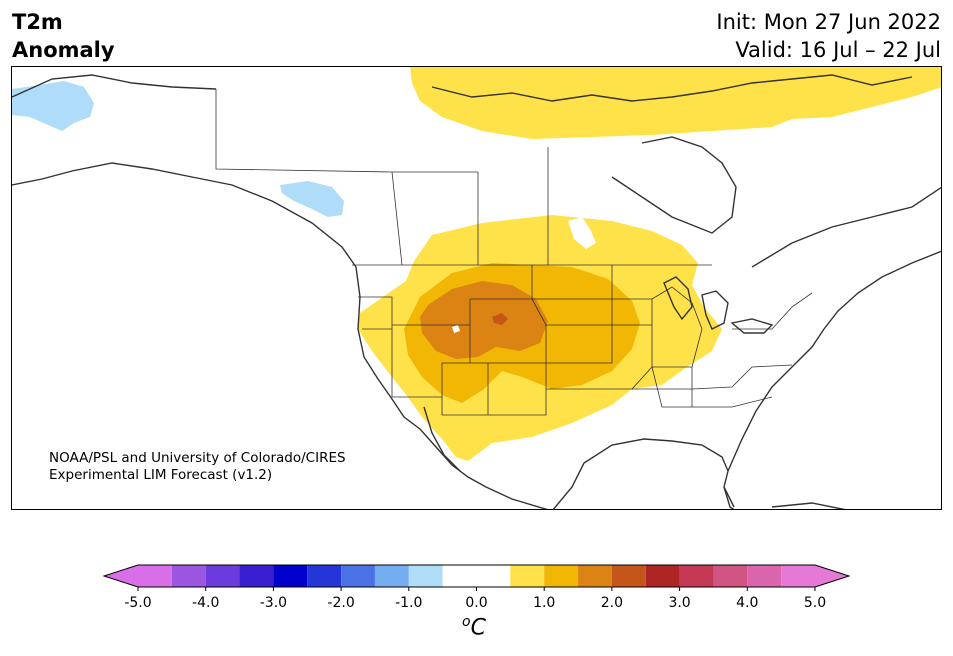 The height and width of the screenshot is (656, 953). I want to click on anomaly-alaska-cool, so click(53, 106).